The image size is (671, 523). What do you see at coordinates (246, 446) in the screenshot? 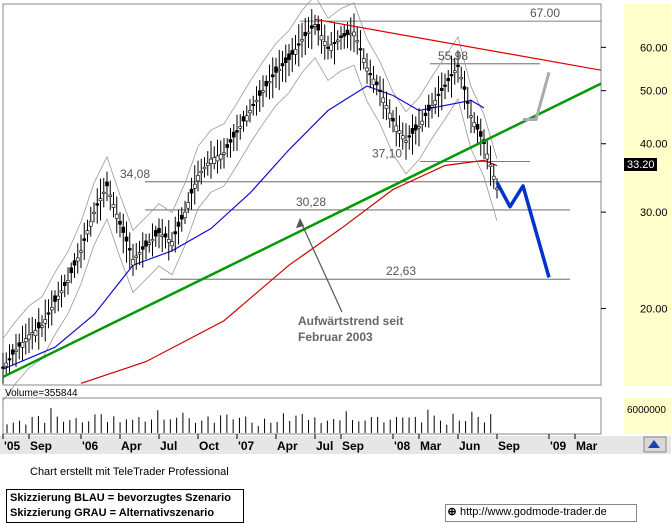
I see `time-tick-label-6: '07` at bounding box center [246, 446].